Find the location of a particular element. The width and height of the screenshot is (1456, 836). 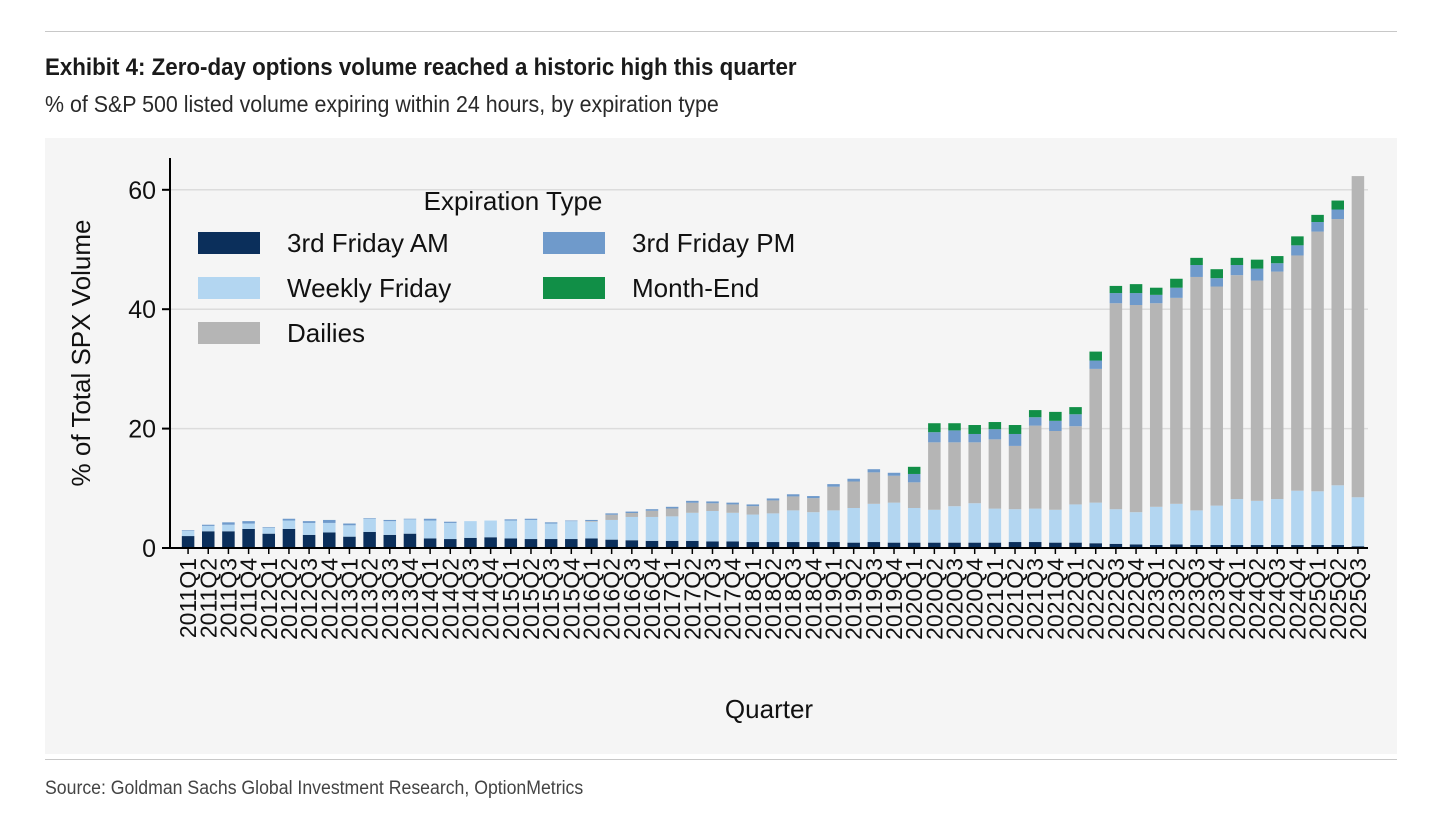

bar-weekly-friday-2019q1 is located at coordinates (833, 526).